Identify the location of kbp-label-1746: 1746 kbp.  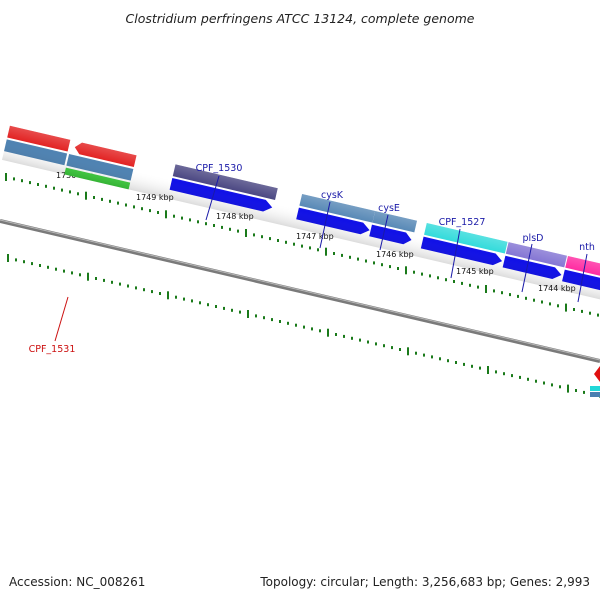
(395, 254).